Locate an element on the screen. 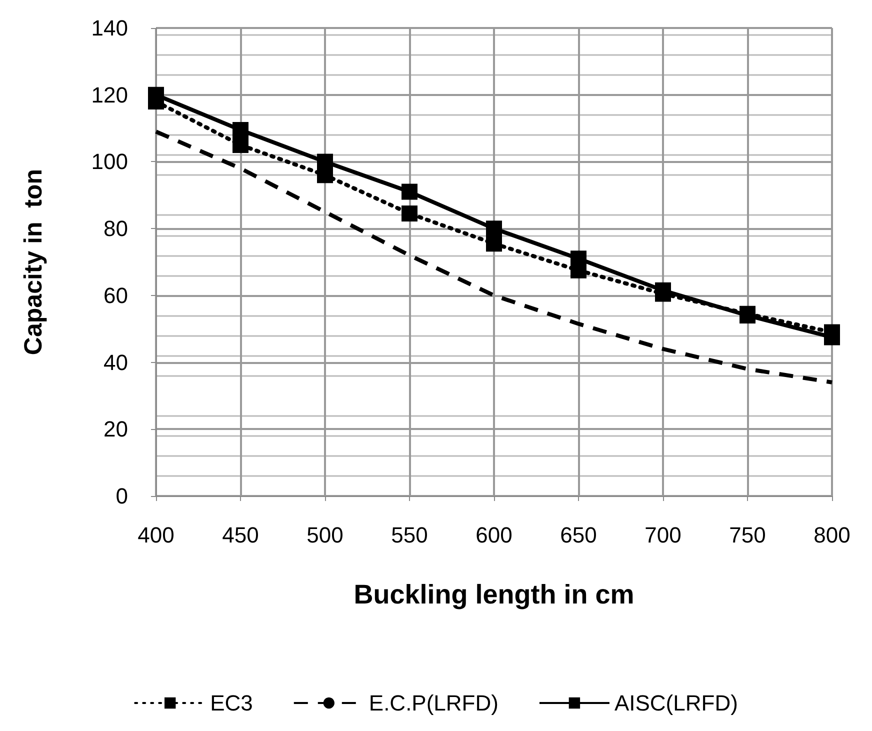 The width and height of the screenshot is (872, 731). x-tick-label: 750 is located at coordinates (747, 535).